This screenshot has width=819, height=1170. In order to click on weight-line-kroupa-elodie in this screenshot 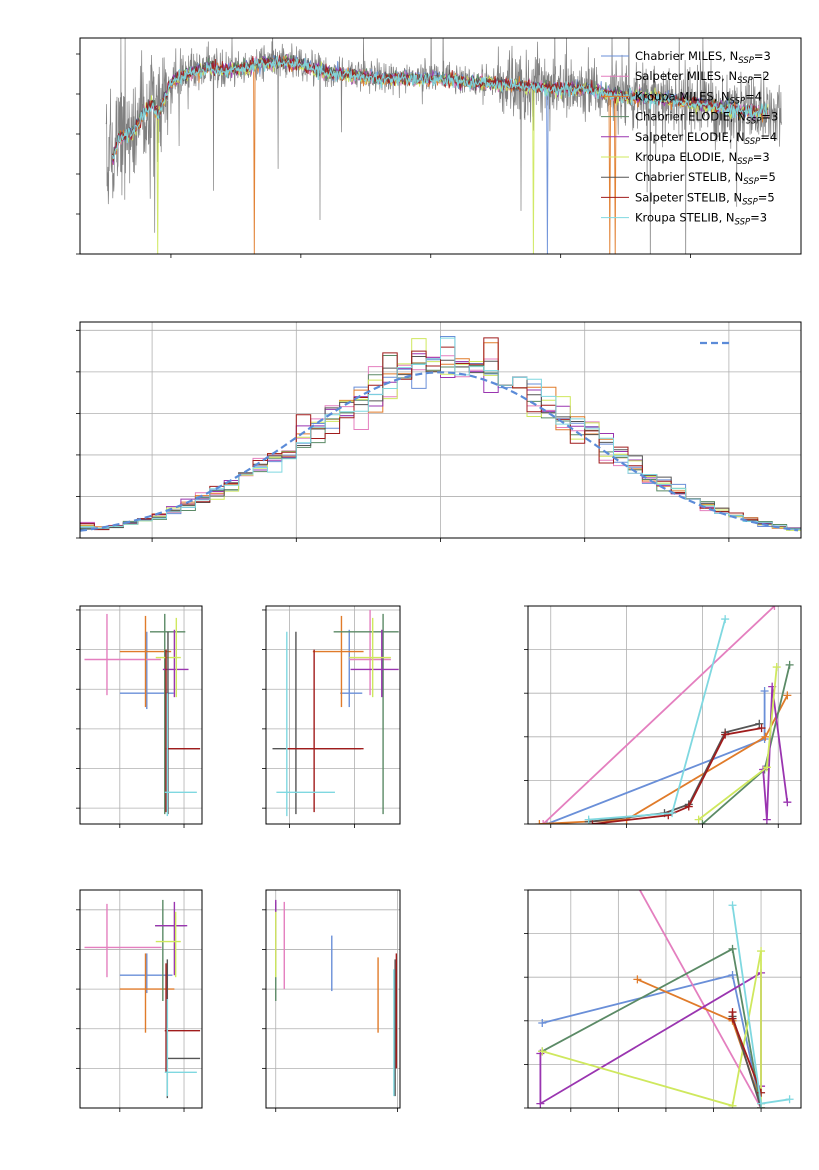, I will do `click(652, 1029)`.